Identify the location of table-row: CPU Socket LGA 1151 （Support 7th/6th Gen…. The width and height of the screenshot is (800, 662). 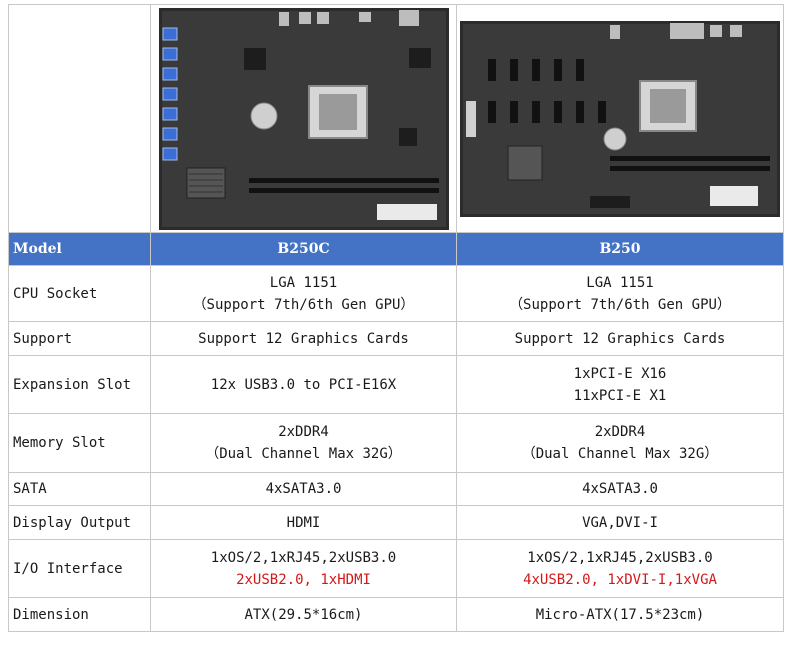
(396, 293).